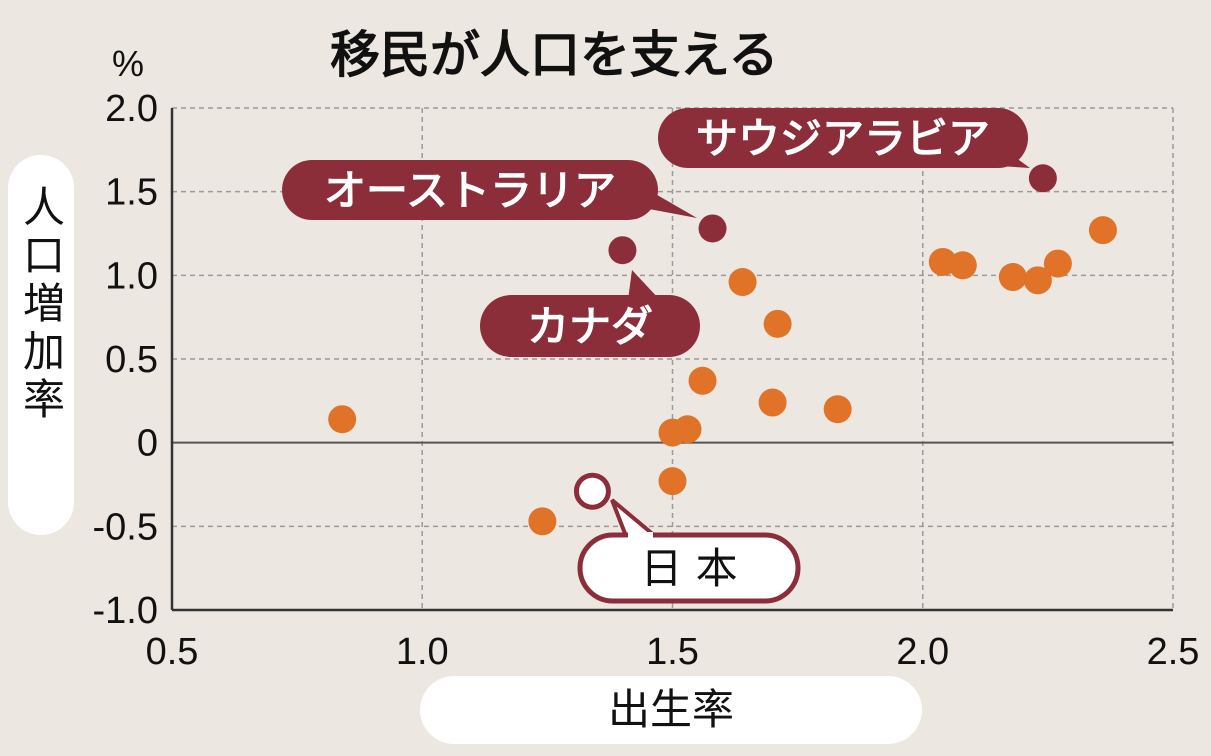 The height and width of the screenshot is (756, 1211). Describe the element at coordinates (922, 652) in the screenshot. I see `x-tick-label: 2.0` at that location.